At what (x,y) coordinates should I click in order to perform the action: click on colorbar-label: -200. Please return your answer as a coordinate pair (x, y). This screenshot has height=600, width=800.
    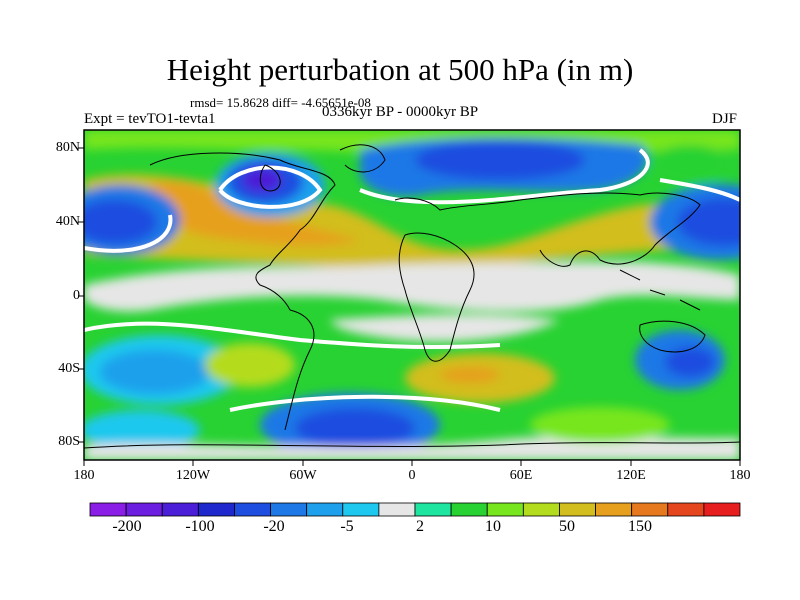
    Looking at the image, I should click on (127, 526).